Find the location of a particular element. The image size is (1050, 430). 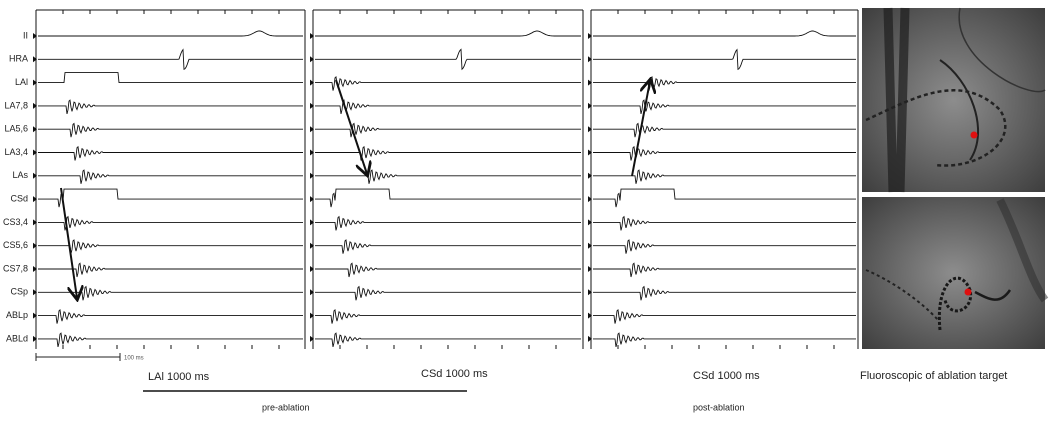

channel-label: LA7,8 is located at coordinates (16, 105).